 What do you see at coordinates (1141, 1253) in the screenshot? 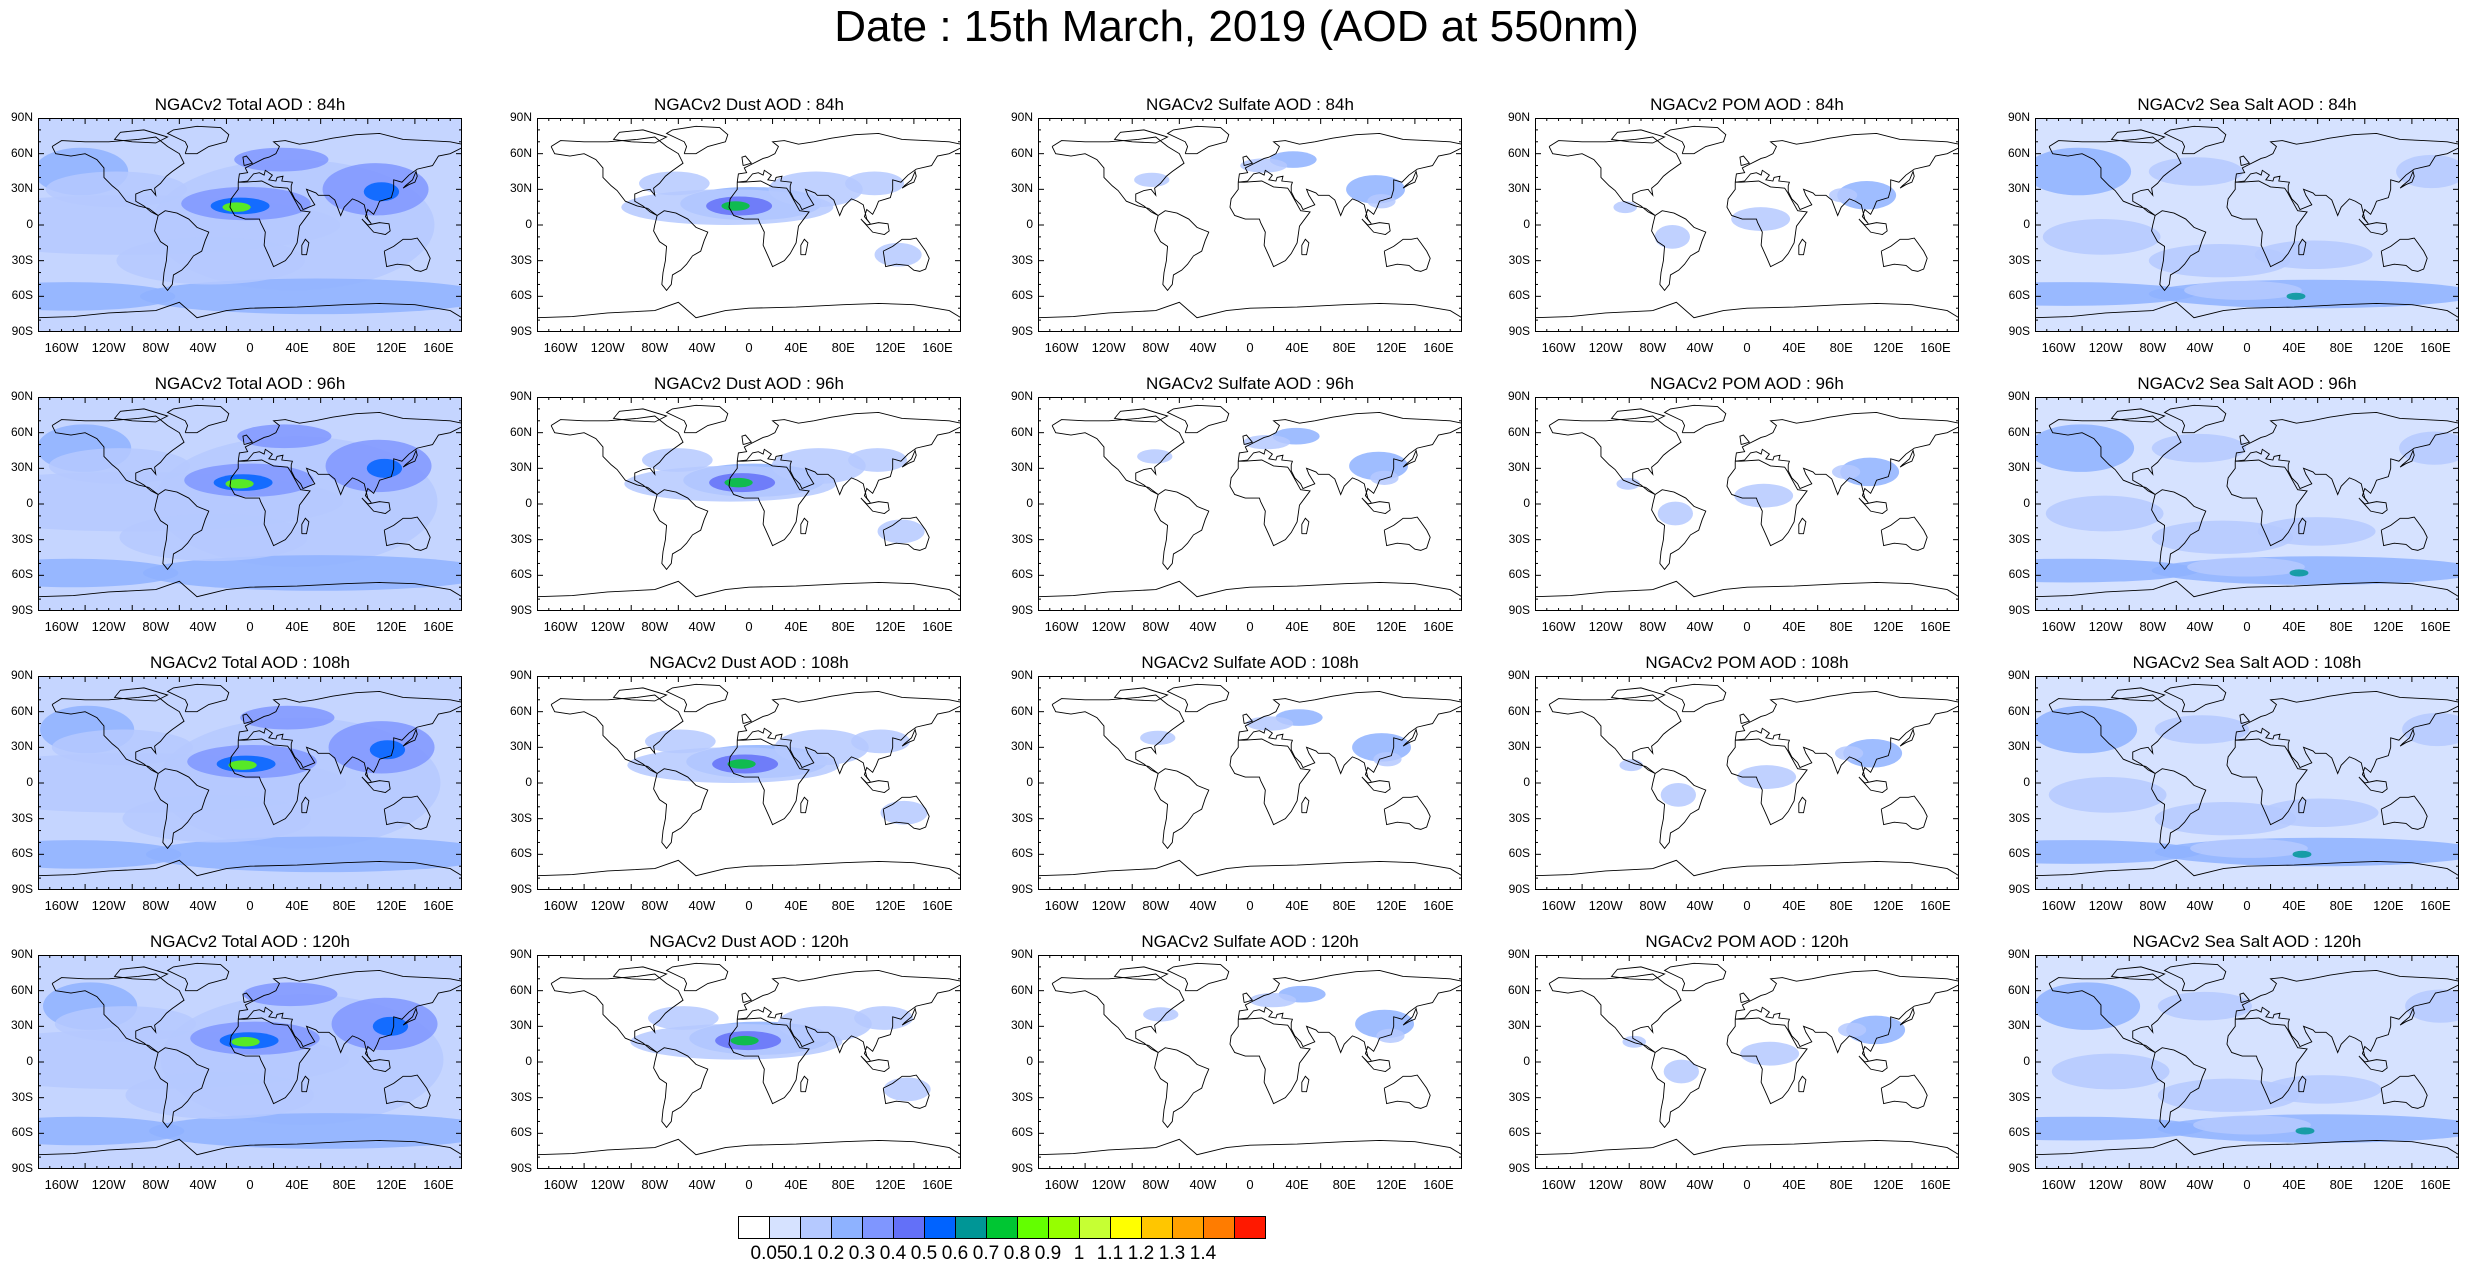
I see `colorbar-label: 1.2` at bounding box center [1141, 1253].